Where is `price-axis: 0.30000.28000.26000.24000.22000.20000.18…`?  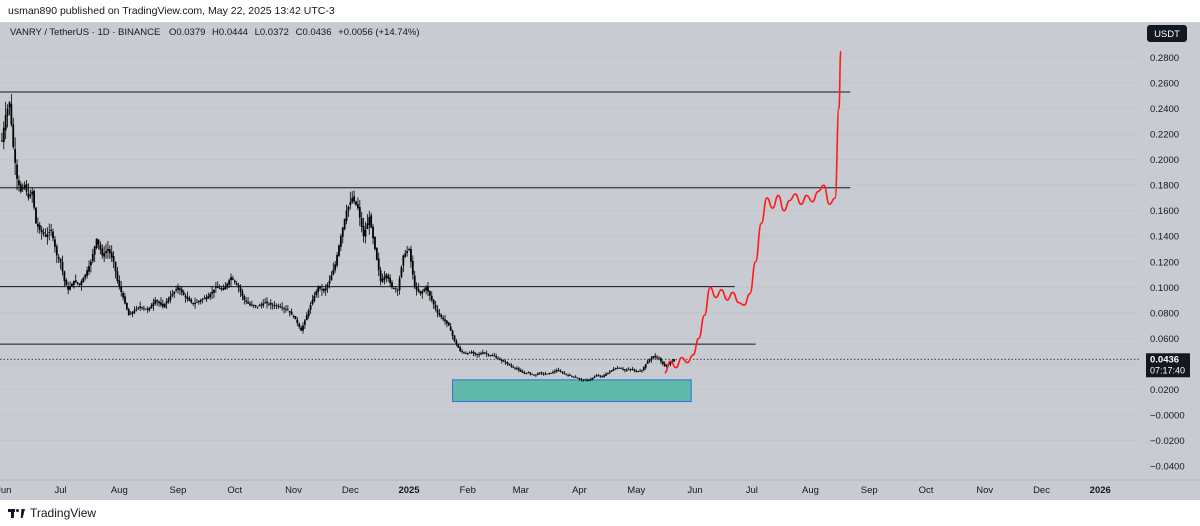 price-axis: 0.30000.28000.26000.24000.22000.20000.18… is located at coordinates (1170, 261).